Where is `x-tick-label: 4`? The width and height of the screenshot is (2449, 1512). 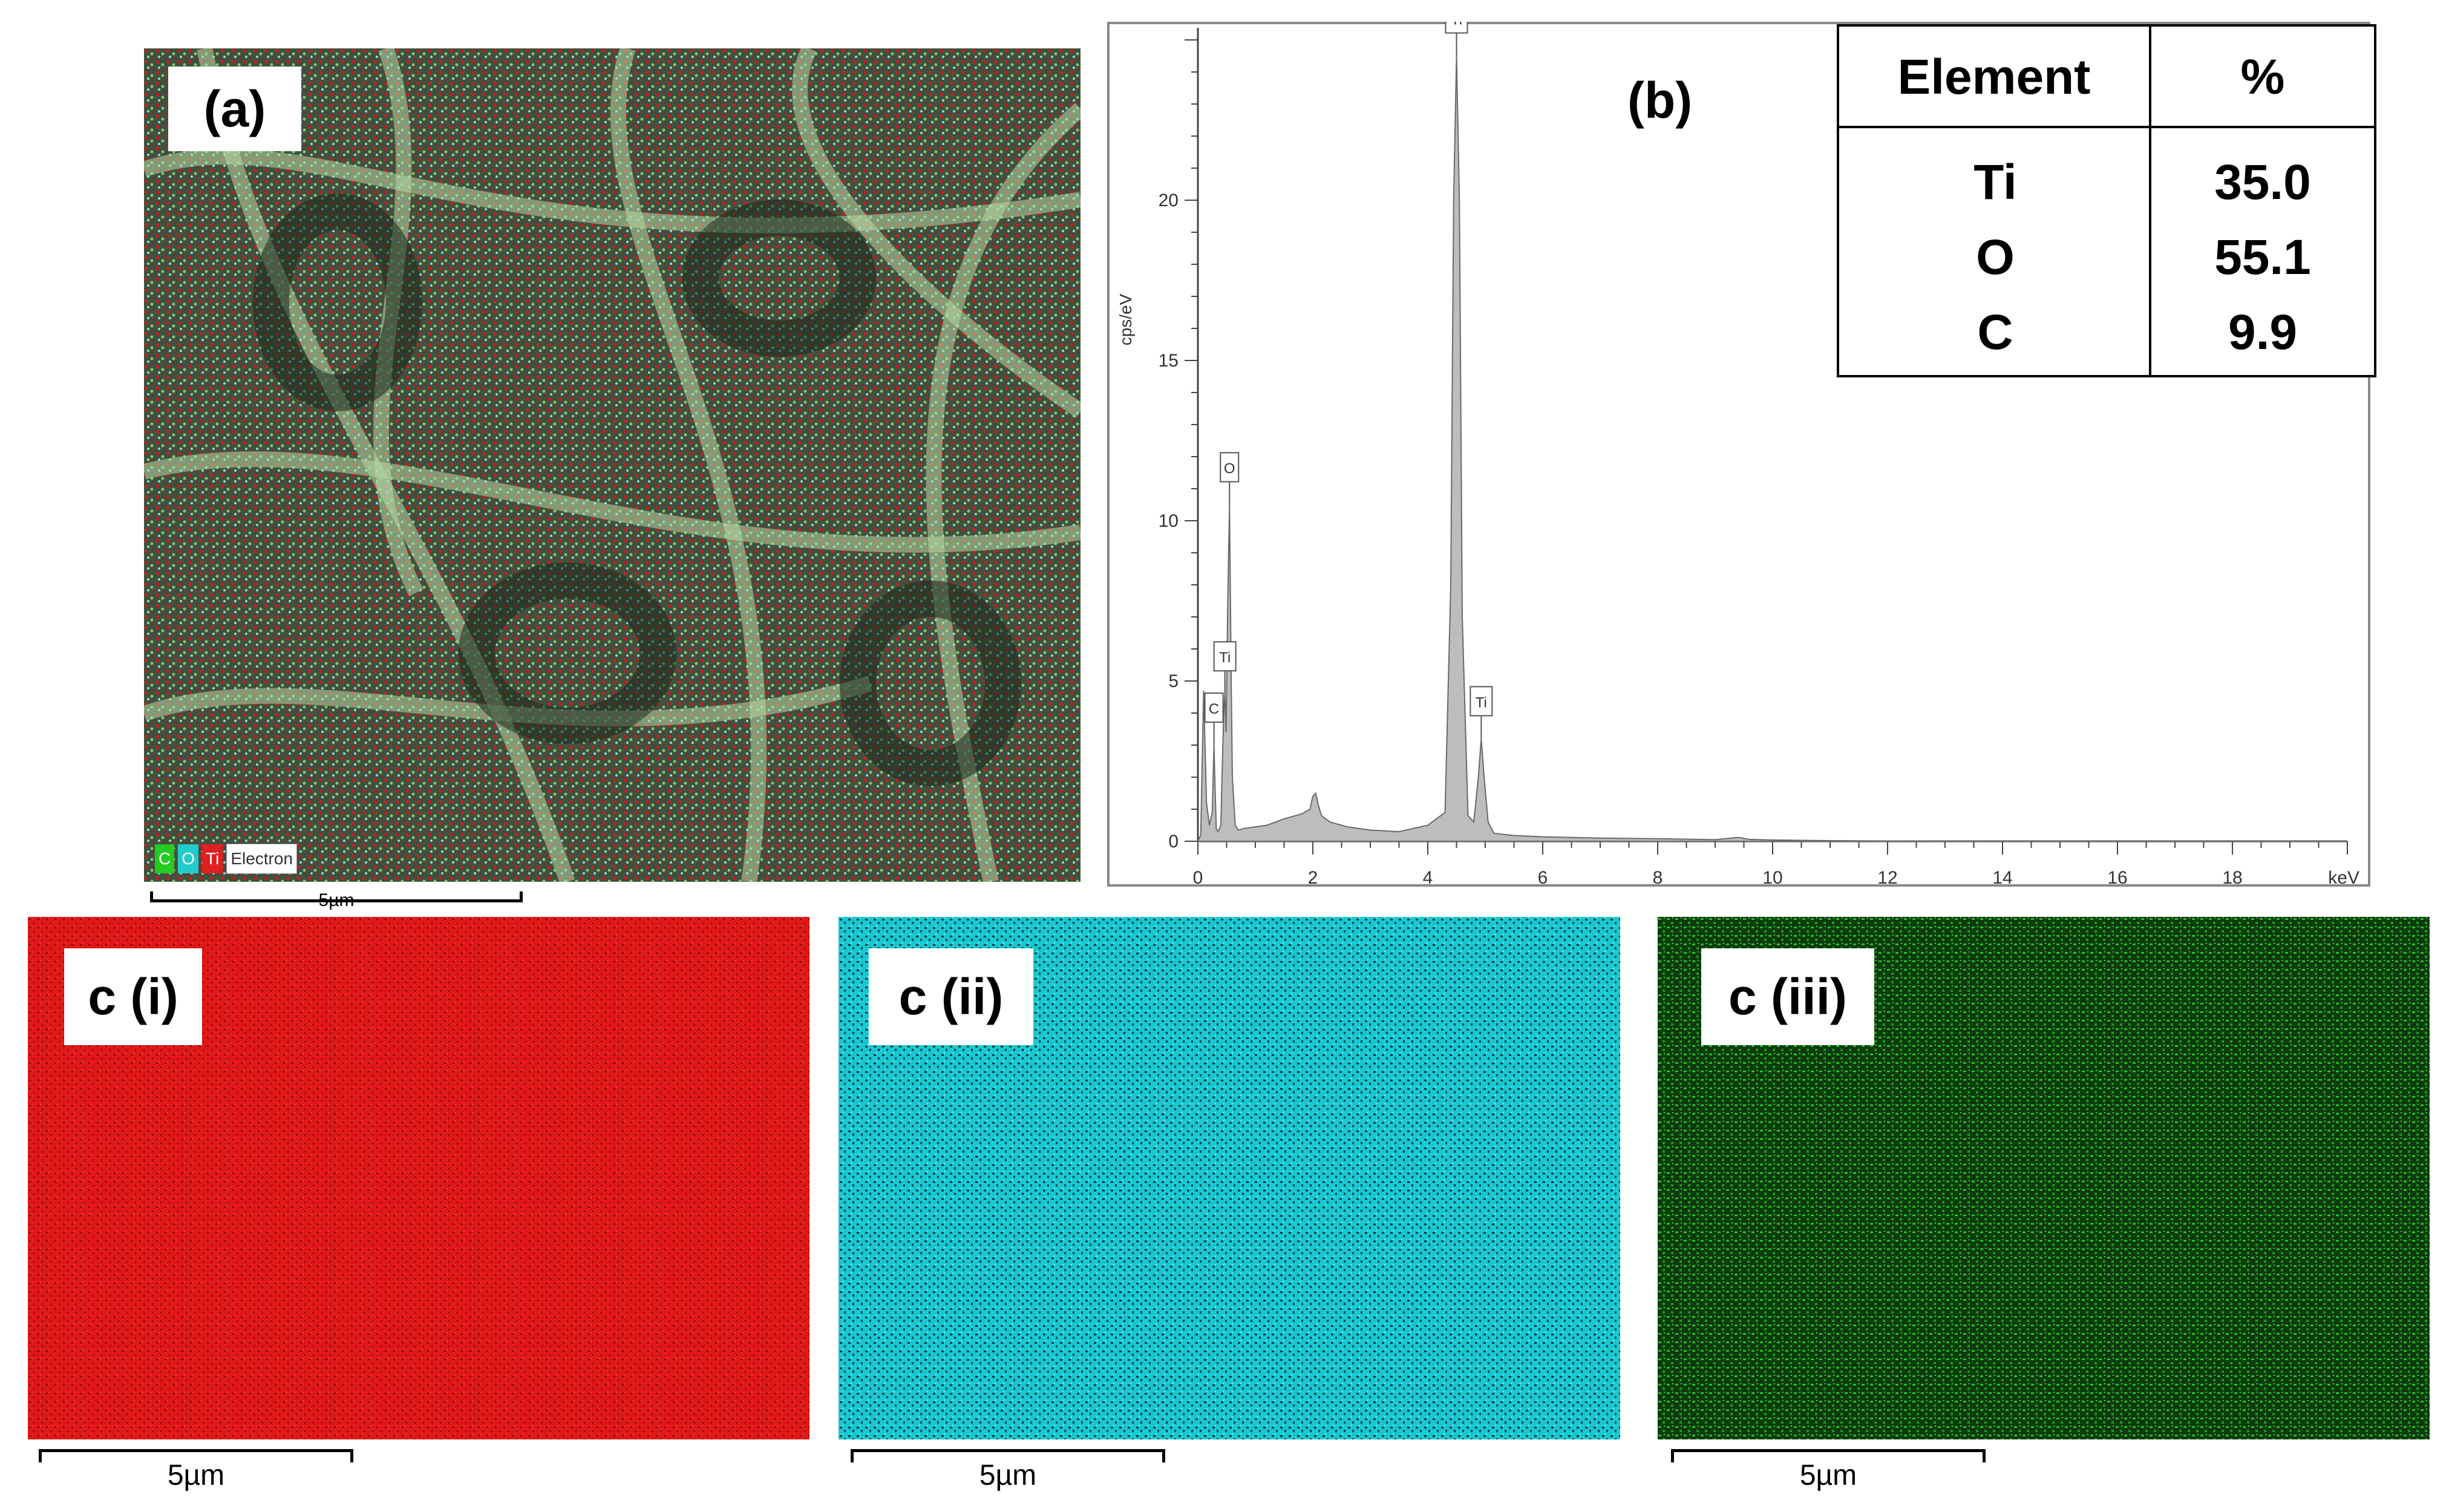 x-tick-label: 4 is located at coordinates (1428, 877).